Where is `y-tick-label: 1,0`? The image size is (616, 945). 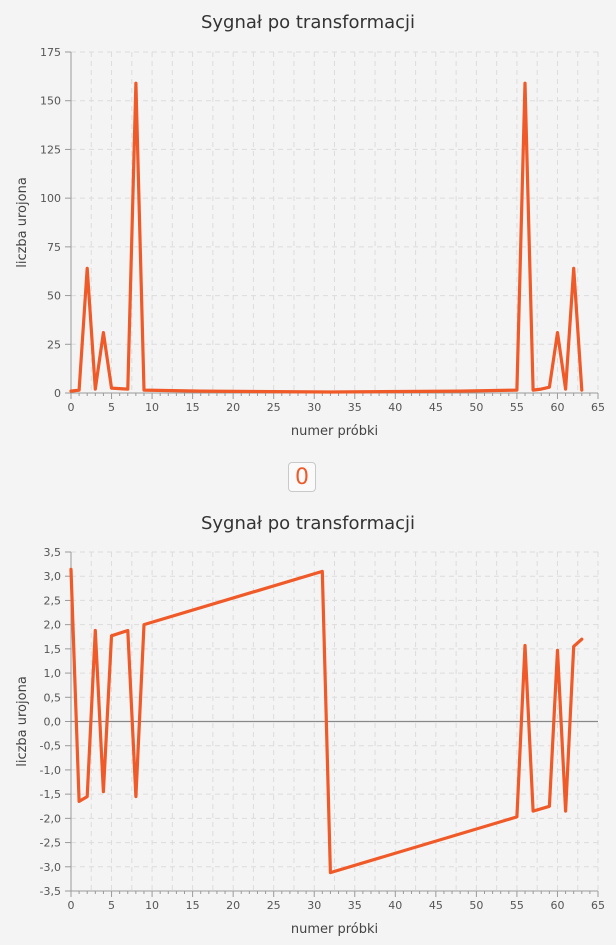
y-tick-label: 1,0 is located at coordinates (53, 673).